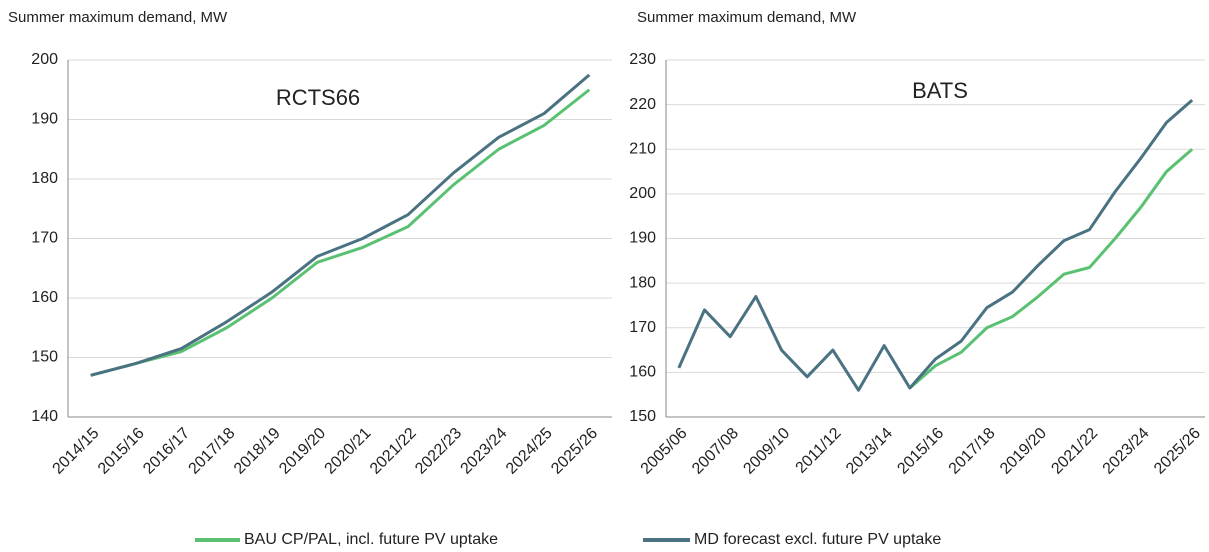  Describe the element at coordinates (664, 451) in the screenshot. I see `x-tick-label: 2005/06` at that location.